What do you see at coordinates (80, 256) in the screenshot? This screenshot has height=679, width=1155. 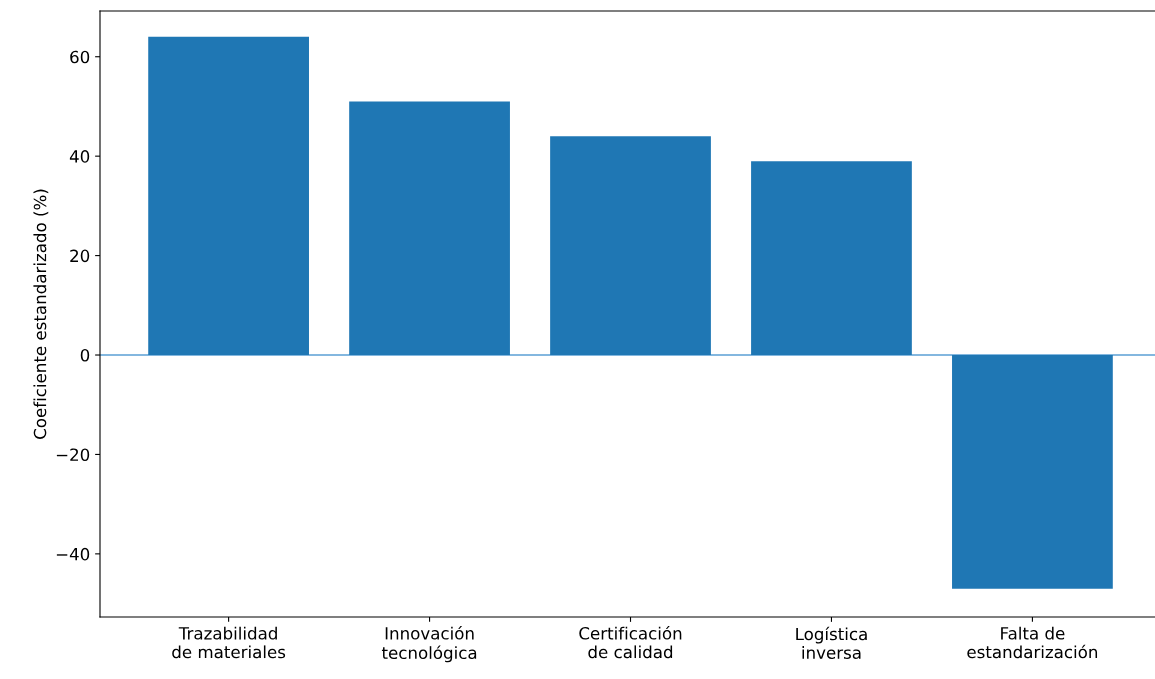 I see `y-tick-label: 20` at bounding box center [80, 256].